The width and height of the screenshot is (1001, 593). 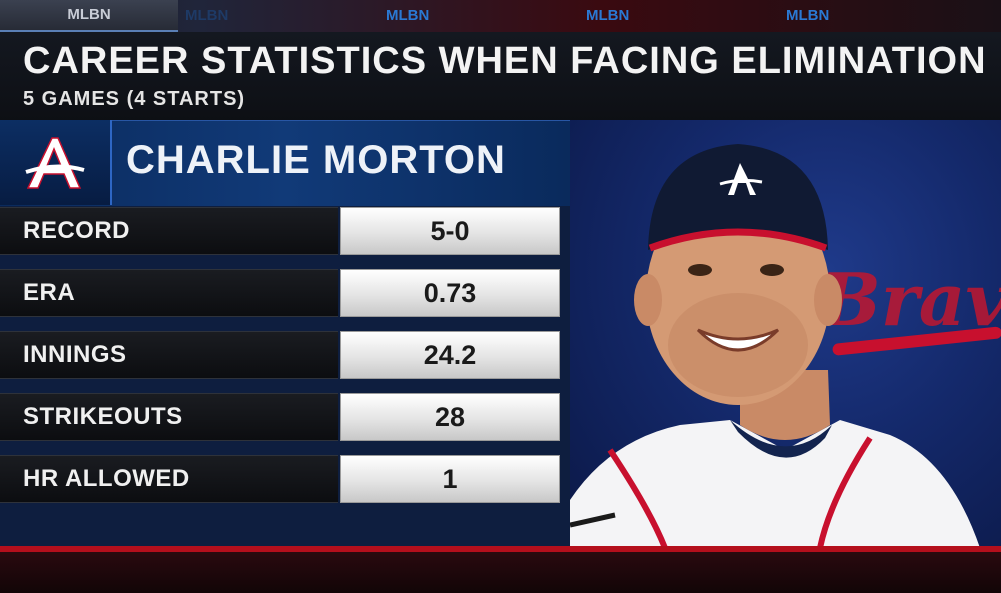 I want to click on stat-label: RECORD, so click(x=77, y=230).